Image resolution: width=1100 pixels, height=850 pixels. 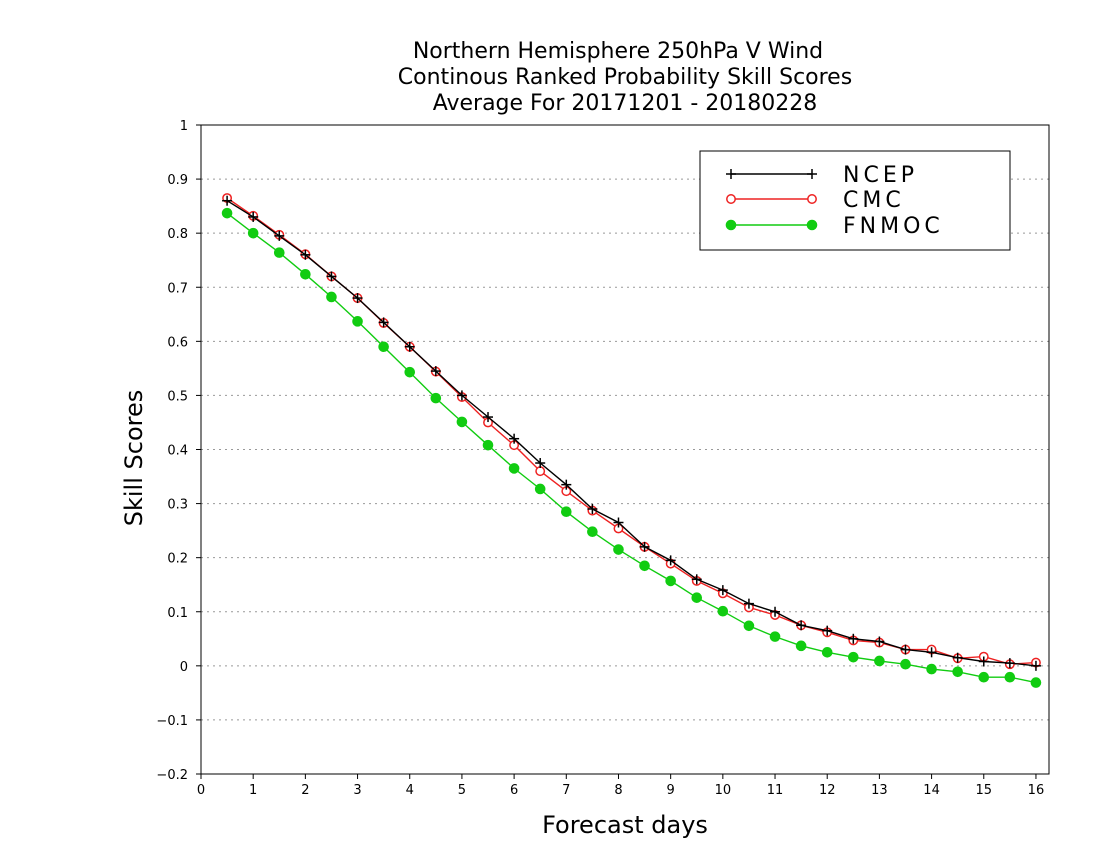 What do you see at coordinates (172, 721) in the screenshot?
I see `y-tick-label: −0.1` at bounding box center [172, 721].